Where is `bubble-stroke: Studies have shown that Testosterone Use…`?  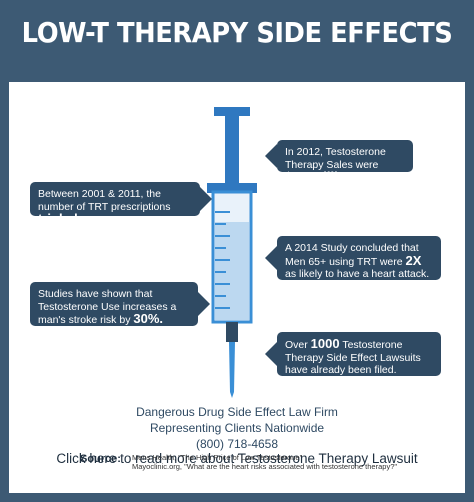 bubble-stroke: Studies have shown that Testosterone Use… is located at coordinates (120, 304).